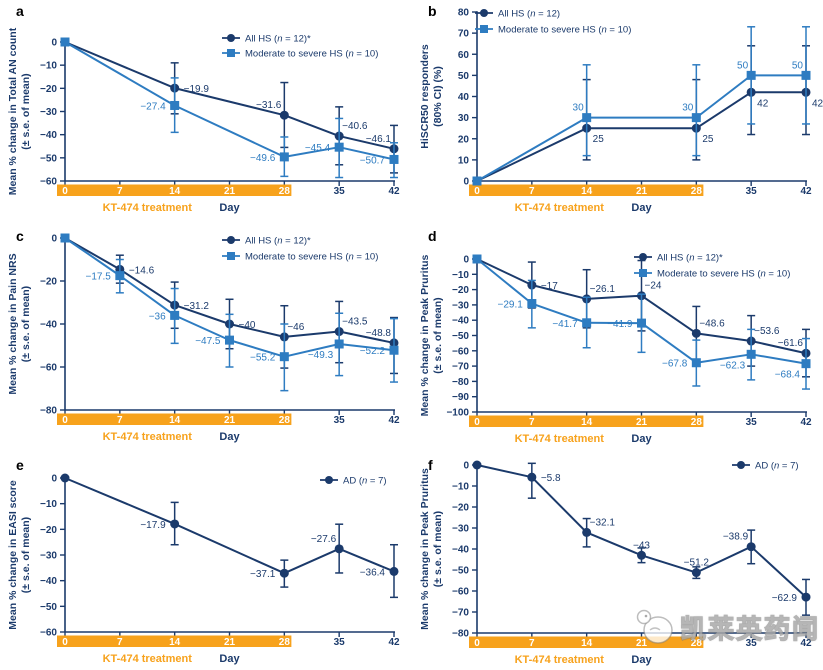  What do you see at coordinates (464, 76) in the screenshot?
I see `svg-text: 50` at bounding box center [464, 76].